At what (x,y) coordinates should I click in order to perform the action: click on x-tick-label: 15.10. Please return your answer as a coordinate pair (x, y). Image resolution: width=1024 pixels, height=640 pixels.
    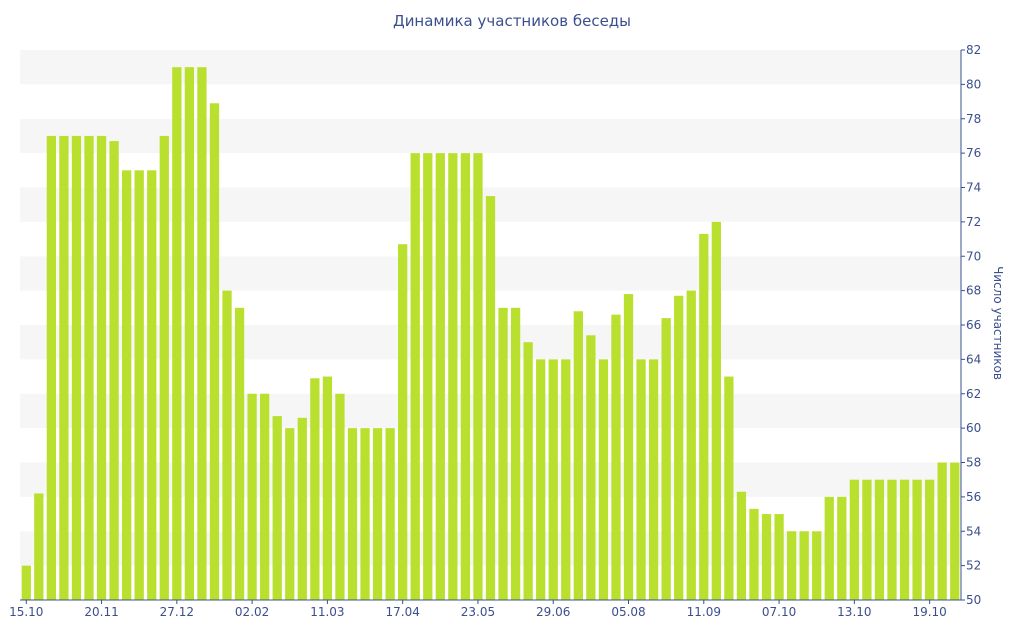
    Looking at the image, I should click on (26, 612).